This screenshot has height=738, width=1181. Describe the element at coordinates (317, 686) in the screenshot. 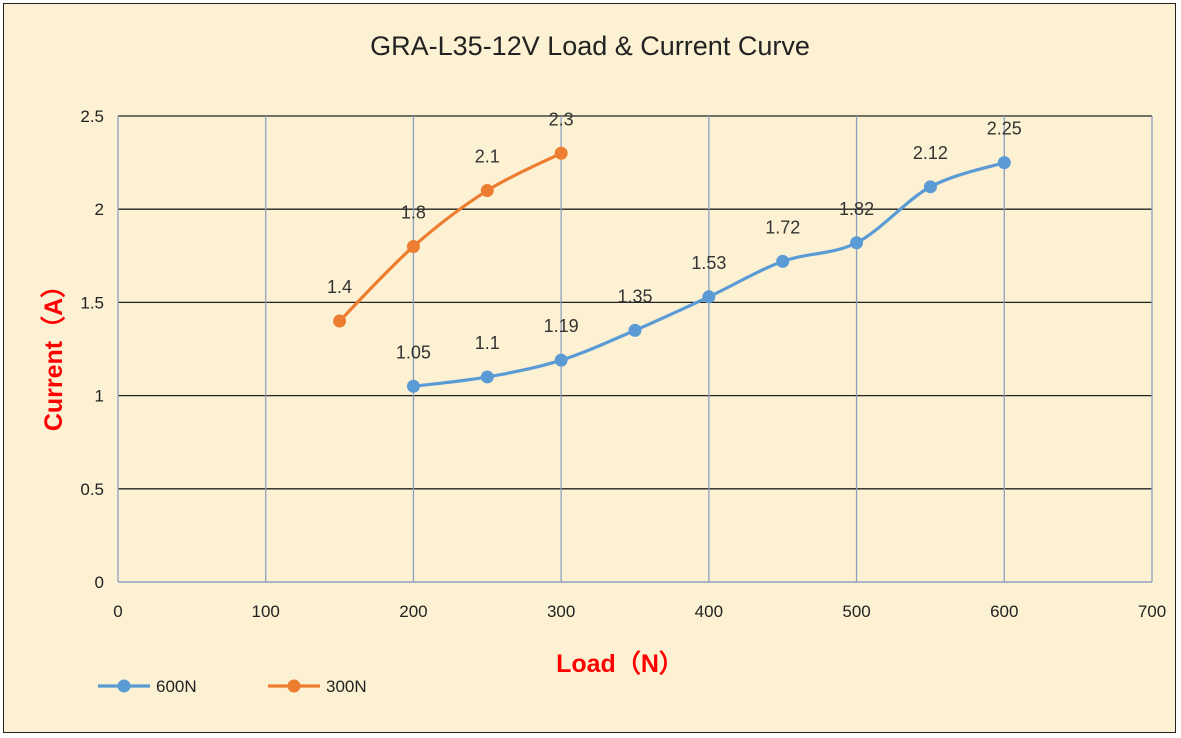

I see `legend-item-300N: 300N` at that location.